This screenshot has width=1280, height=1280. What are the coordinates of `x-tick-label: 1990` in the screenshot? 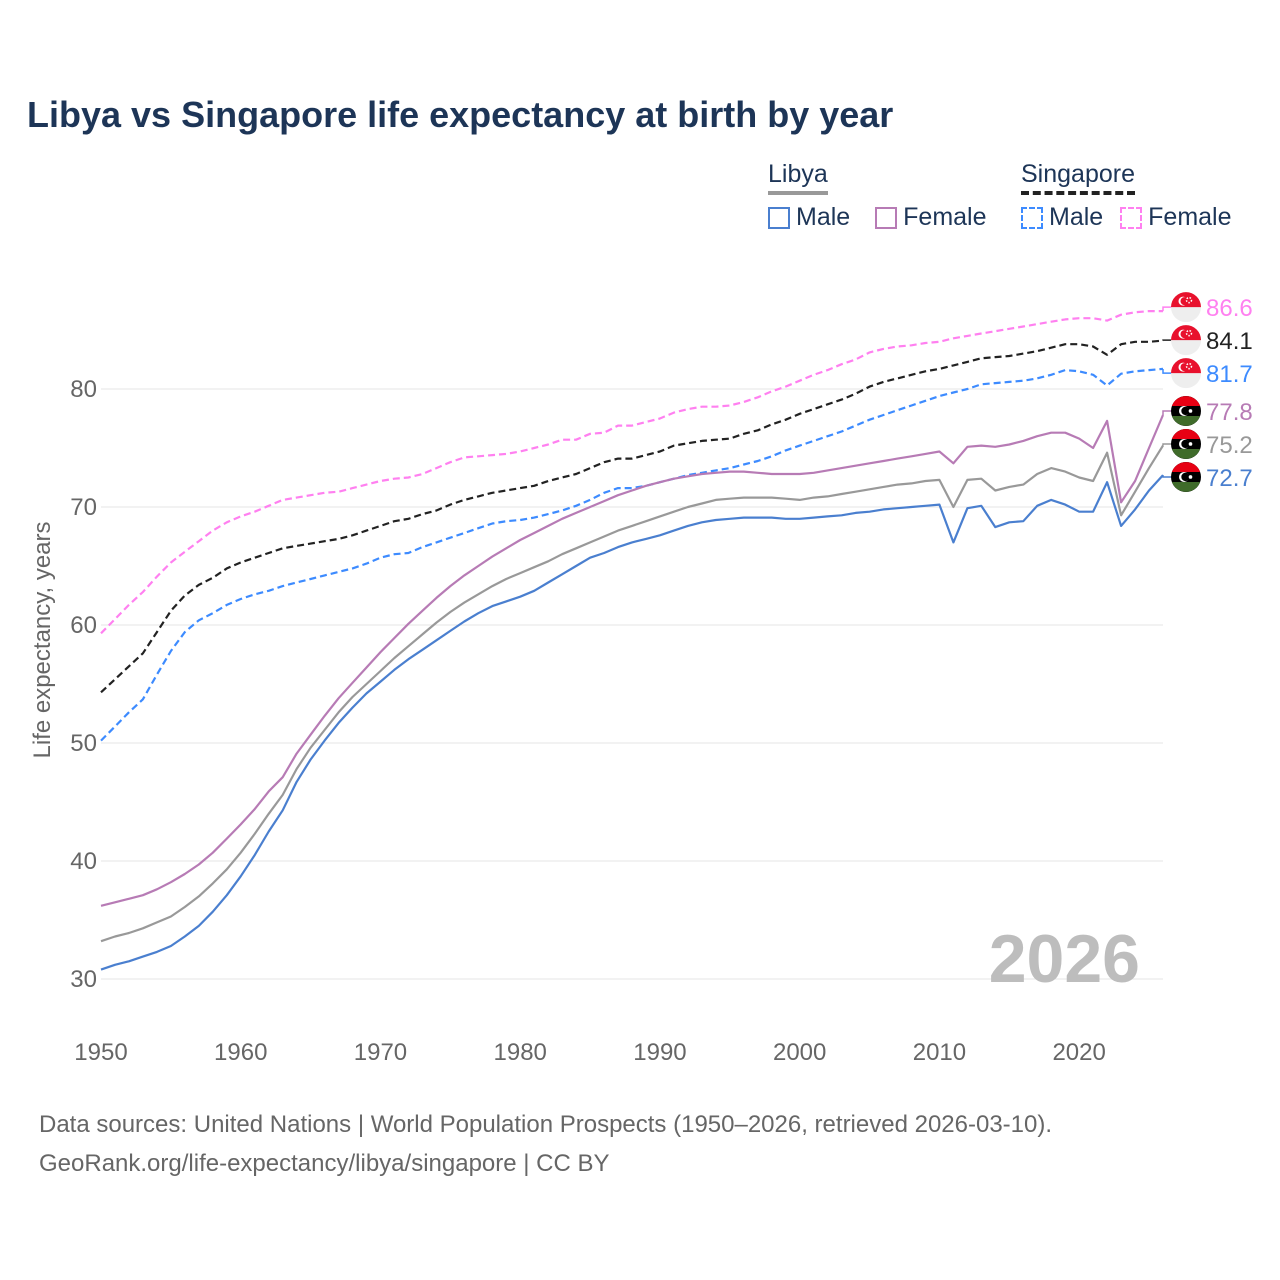 It's located at (659, 1052).